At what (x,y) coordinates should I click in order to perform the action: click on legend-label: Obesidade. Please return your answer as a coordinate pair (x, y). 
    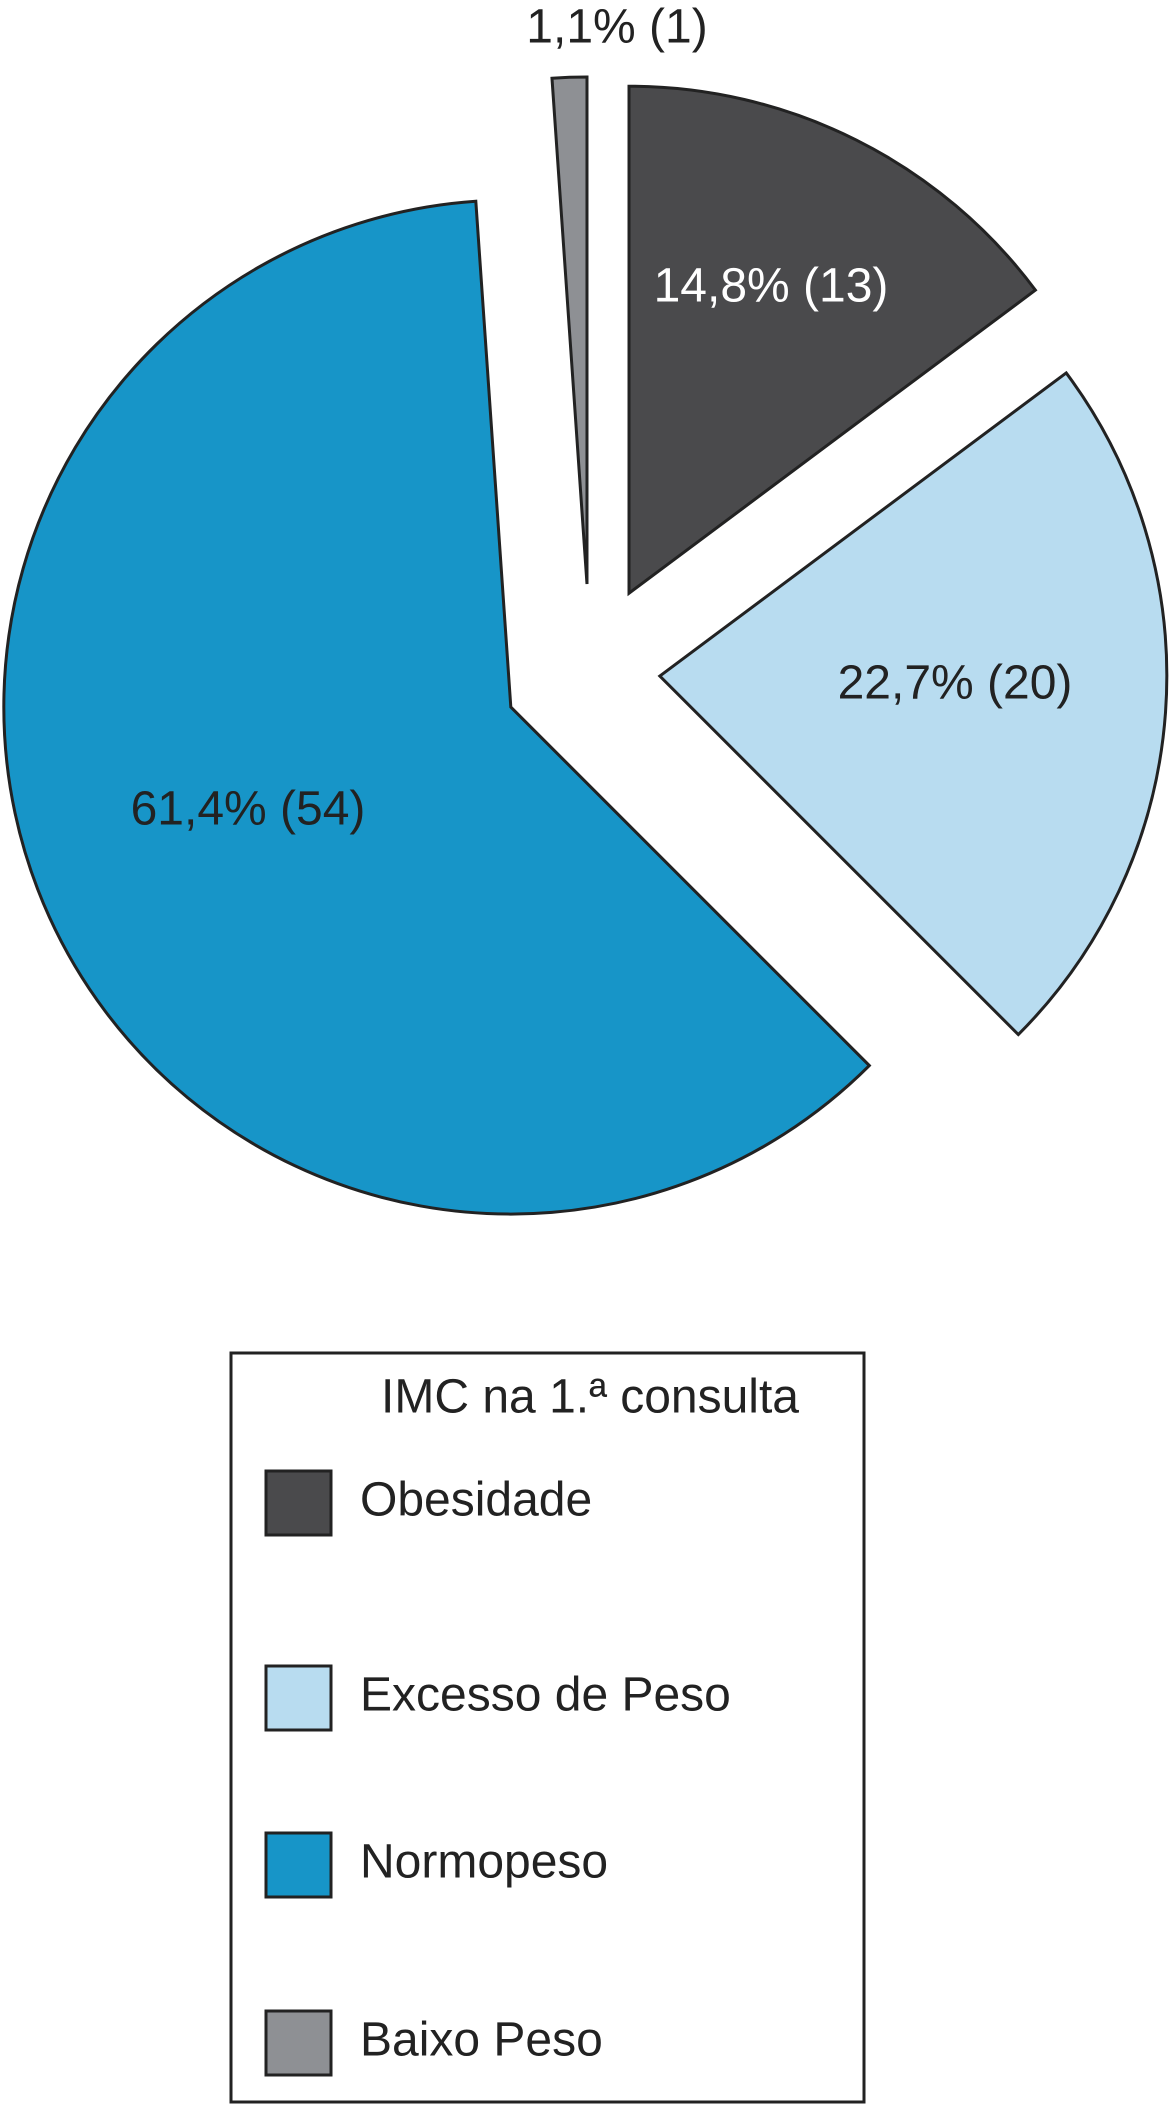
    Looking at the image, I should click on (476, 1500).